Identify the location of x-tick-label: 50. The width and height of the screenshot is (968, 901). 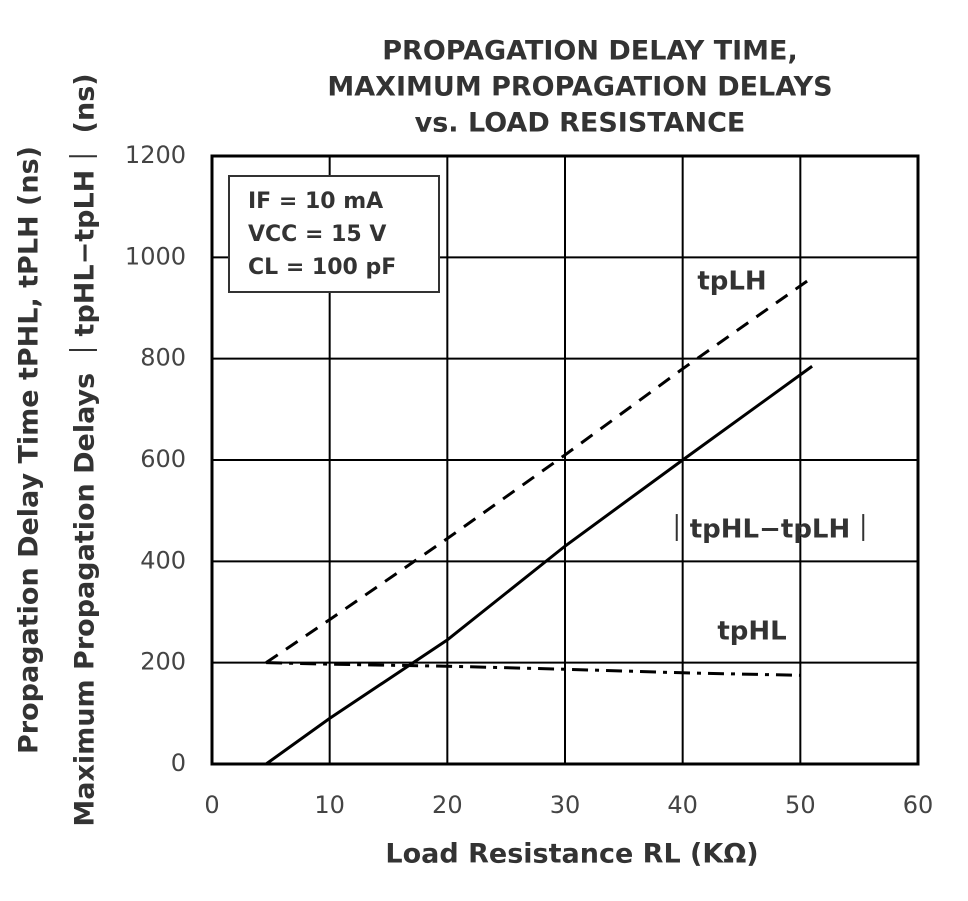
(800, 805).